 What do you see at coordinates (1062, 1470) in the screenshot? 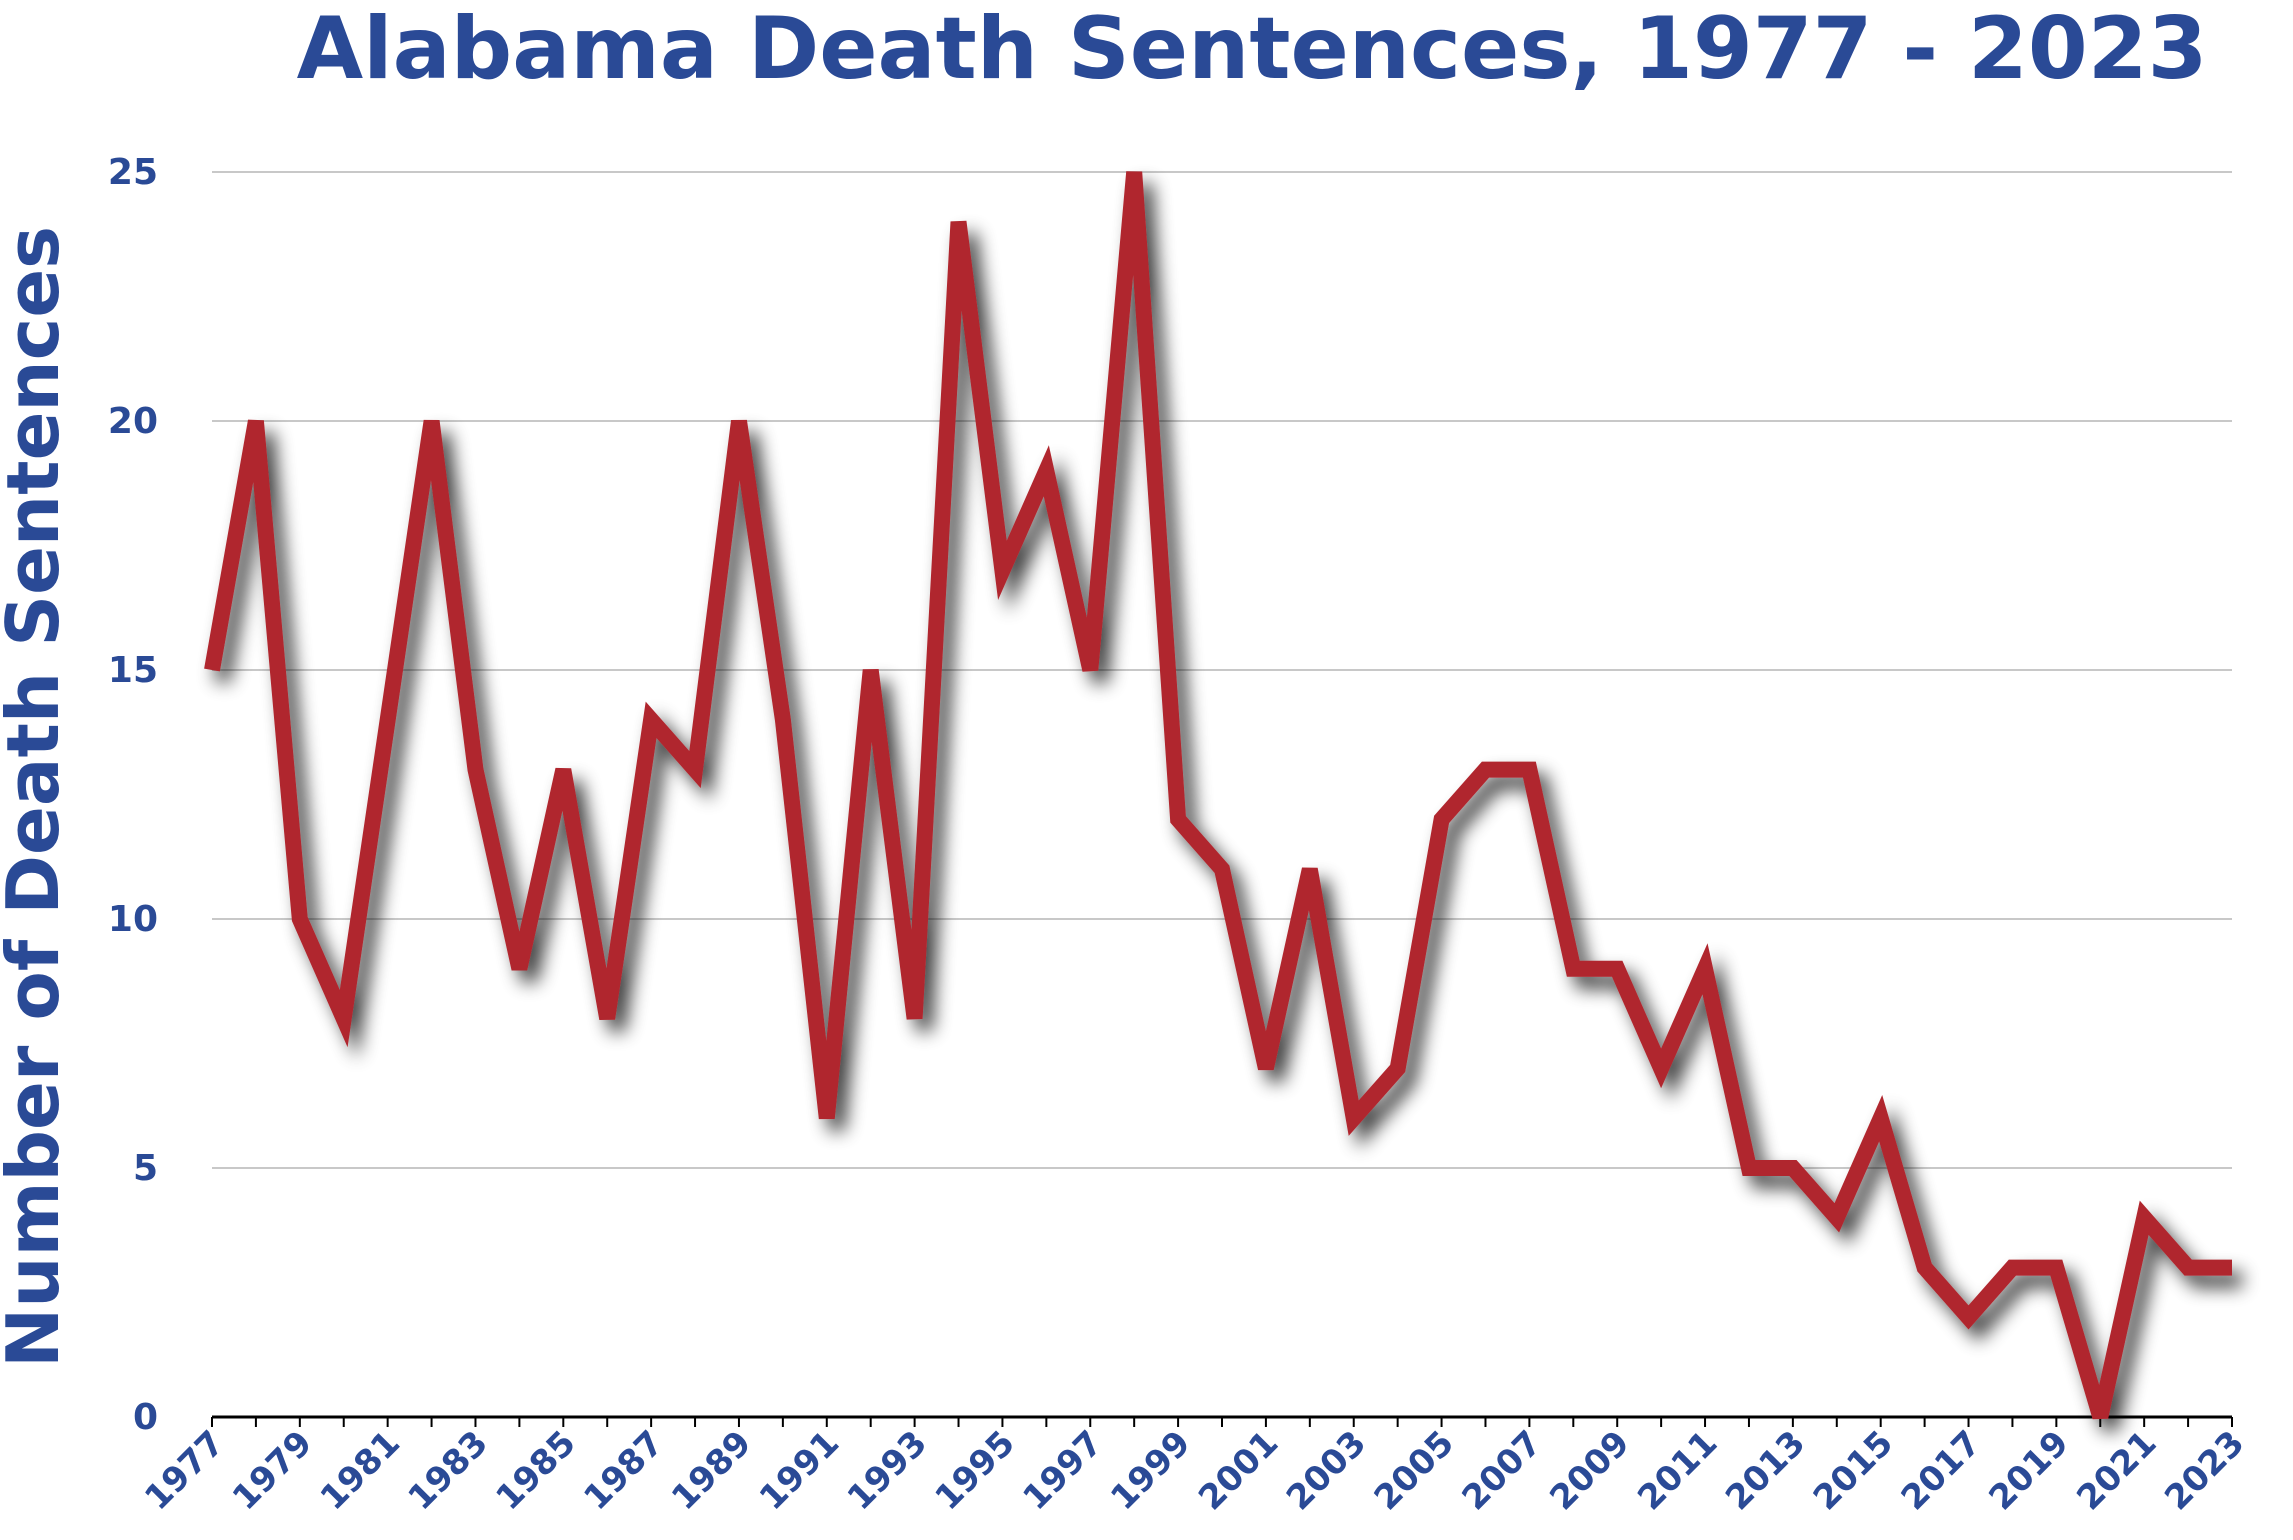
I see `x-tick-label: 1997` at bounding box center [1062, 1470].